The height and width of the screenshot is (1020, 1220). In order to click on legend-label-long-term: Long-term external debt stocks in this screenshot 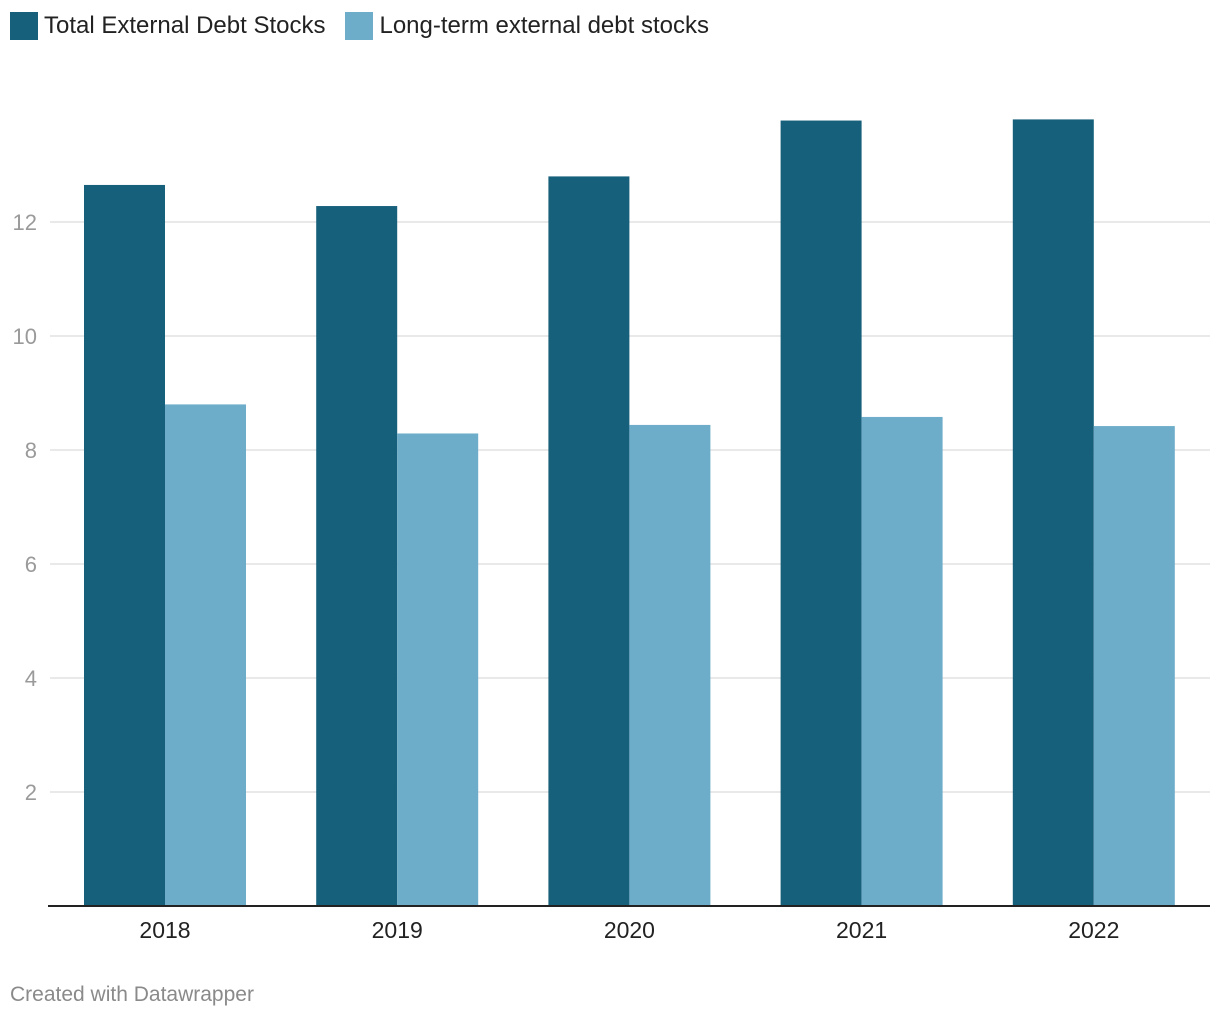, I will do `click(544, 25)`.